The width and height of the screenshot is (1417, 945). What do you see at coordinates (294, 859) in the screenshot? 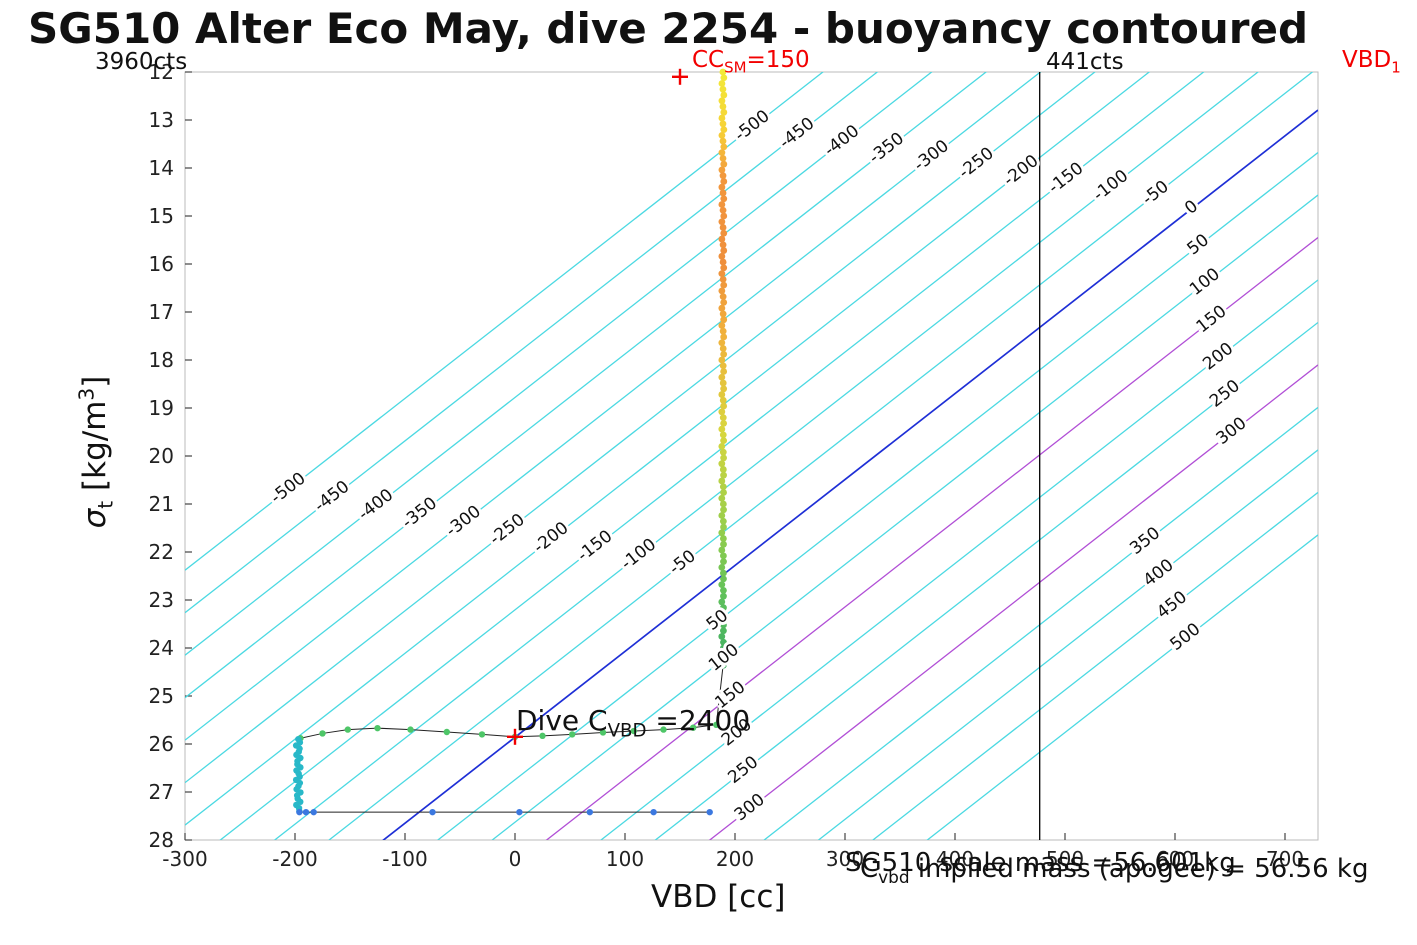
I see `svg-text: -200` at bounding box center [294, 859].